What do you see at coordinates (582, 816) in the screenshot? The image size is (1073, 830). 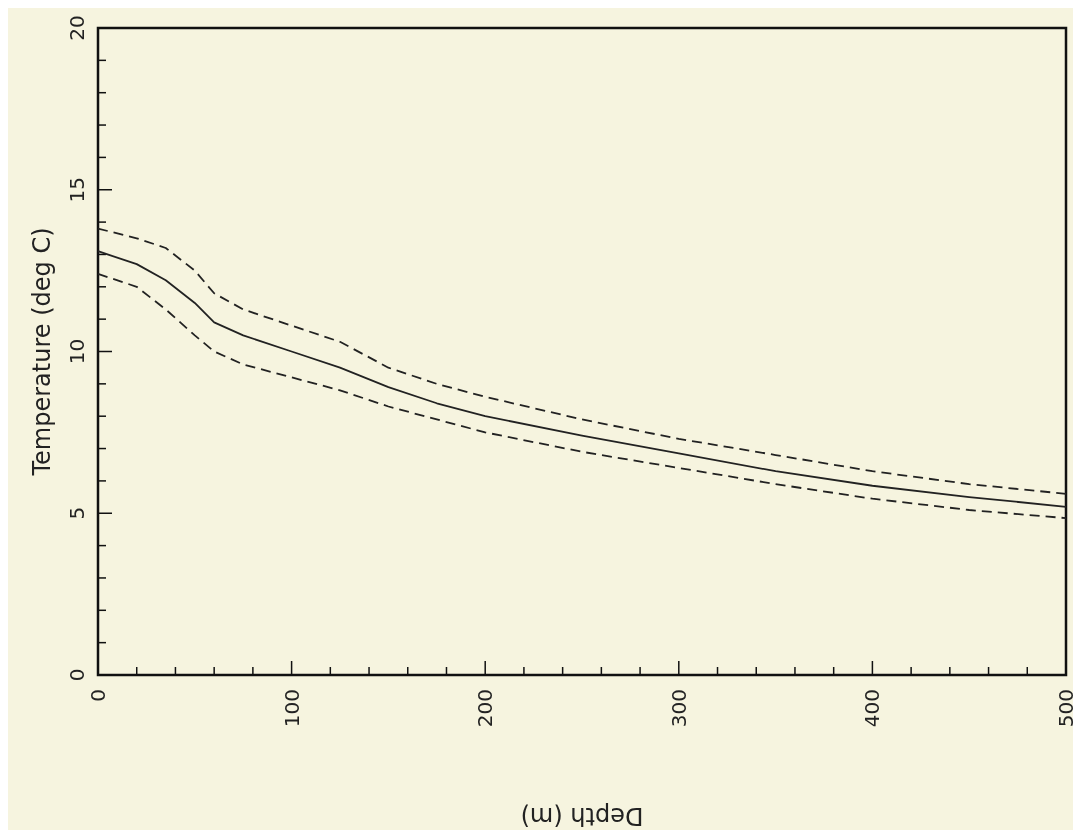 I see `x-axis-title: Depth (m)` at bounding box center [582, 816].